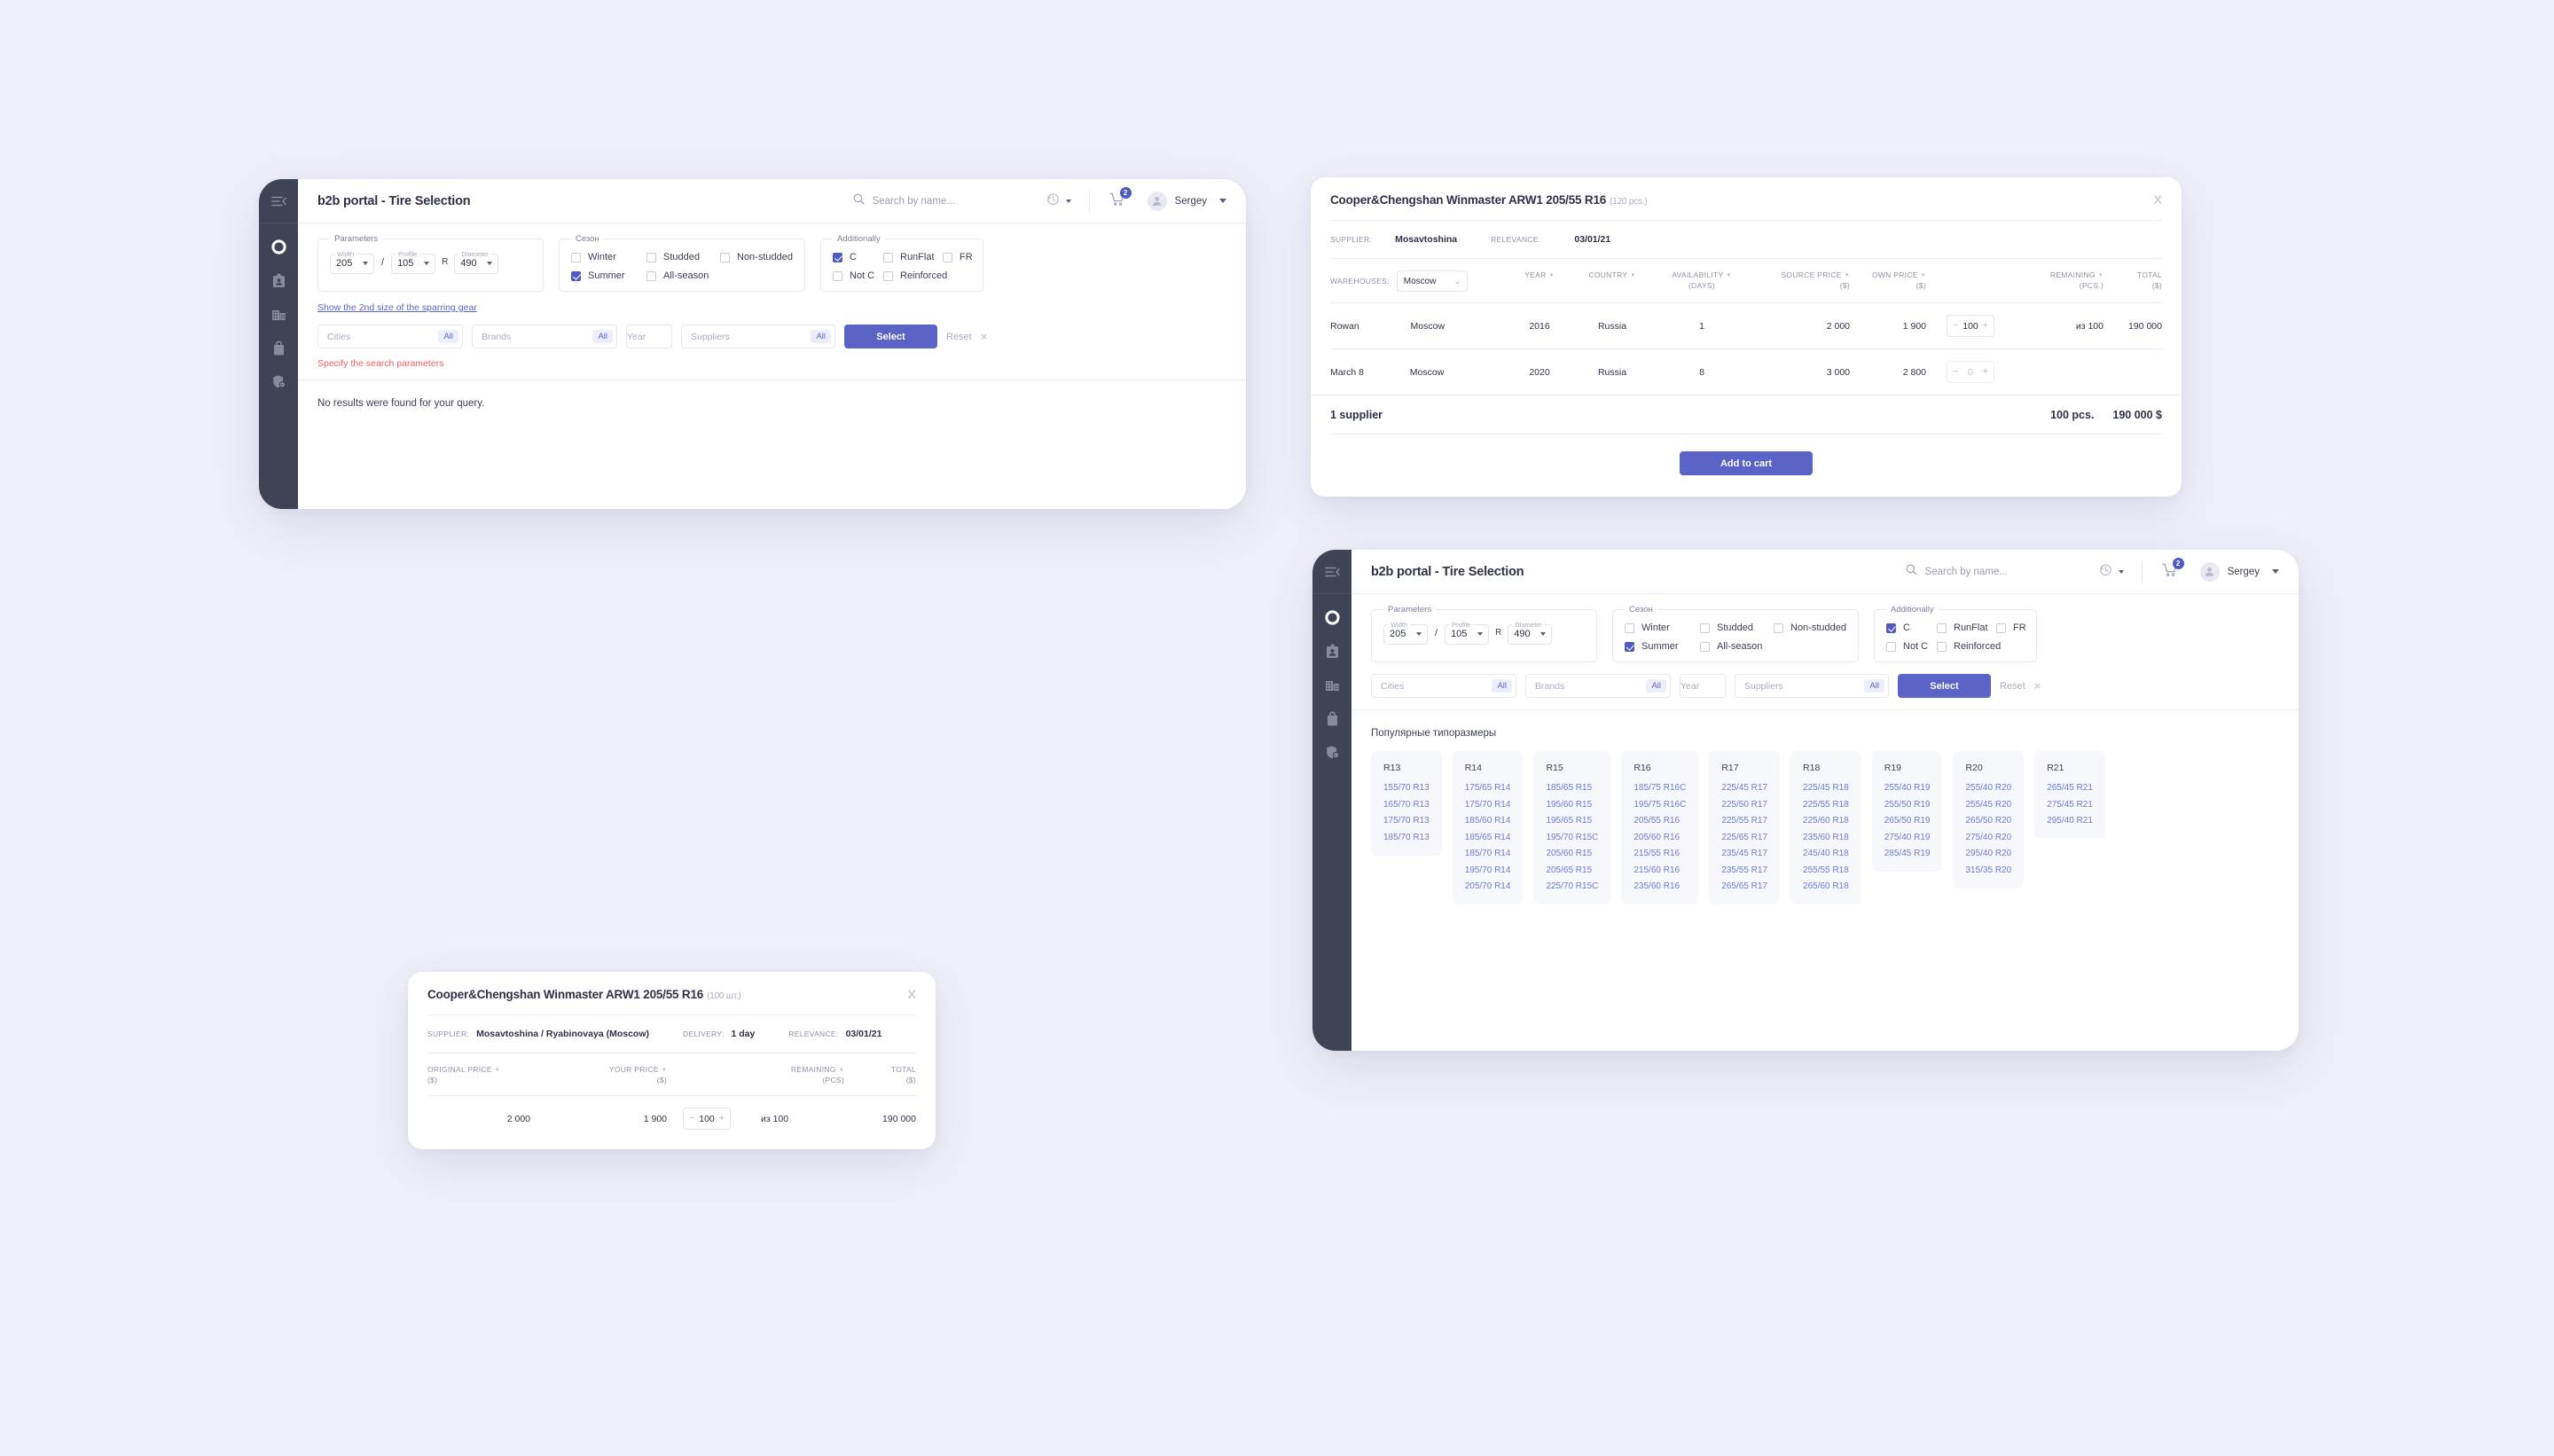 The height and width of the screenshot is (1456, 2554). Describe the element at coordinates (278, 381) in the screenshot. I see `shield-icon: e` at that location.